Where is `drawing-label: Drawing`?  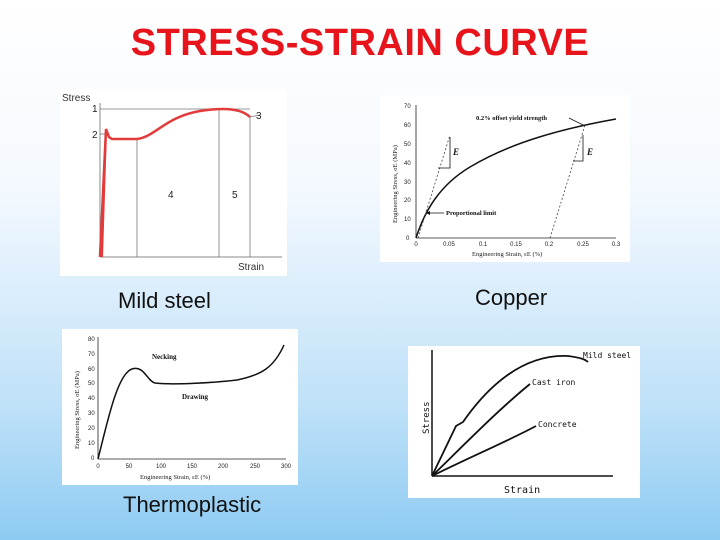 drawing-label: Drawing is located at coordinates (195, 397).